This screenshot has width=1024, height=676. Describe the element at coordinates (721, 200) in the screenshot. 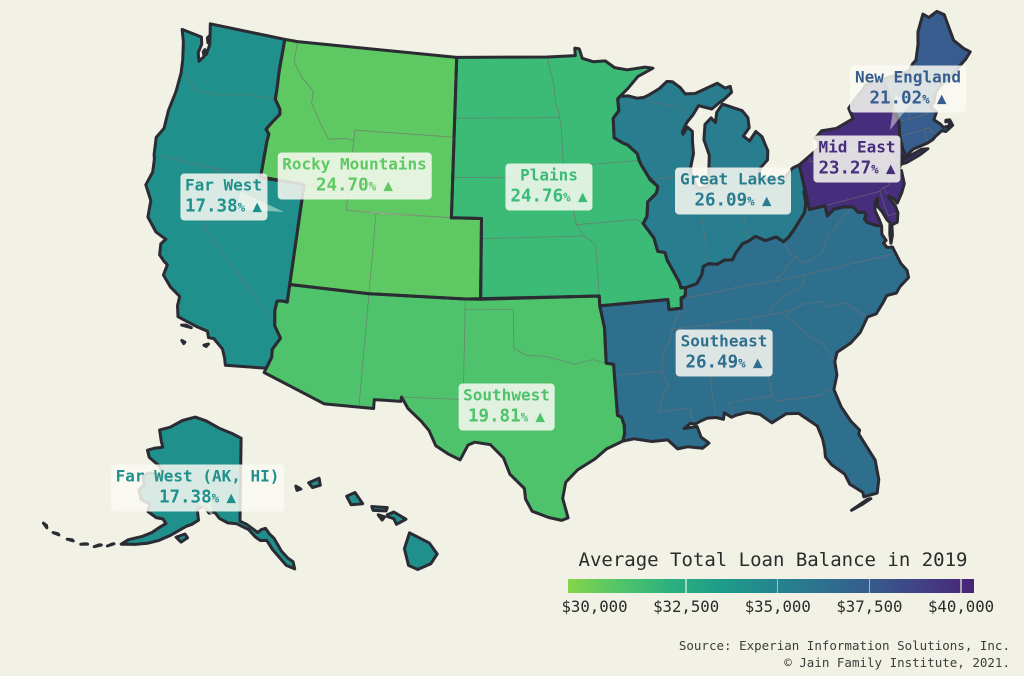

I see `change-percent-value: 26.09` at that location.